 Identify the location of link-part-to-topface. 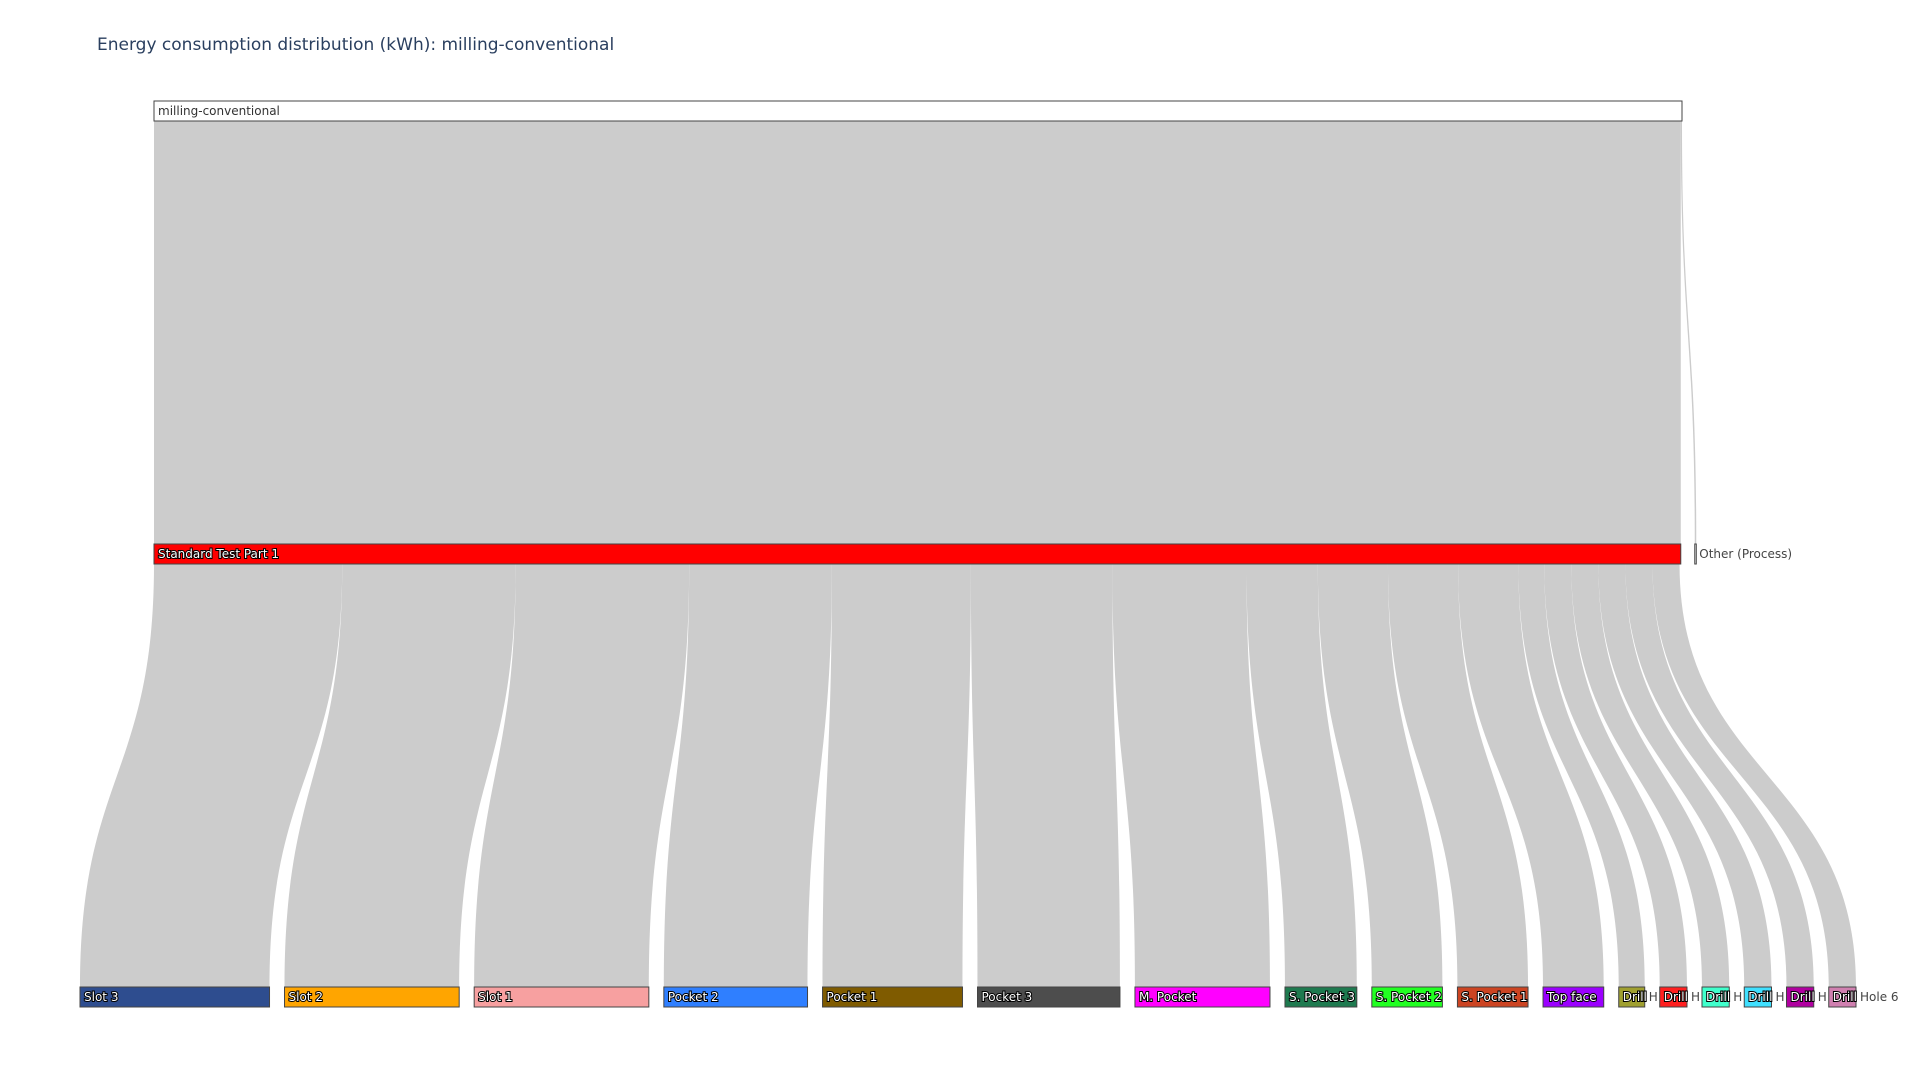
(1531, 775).